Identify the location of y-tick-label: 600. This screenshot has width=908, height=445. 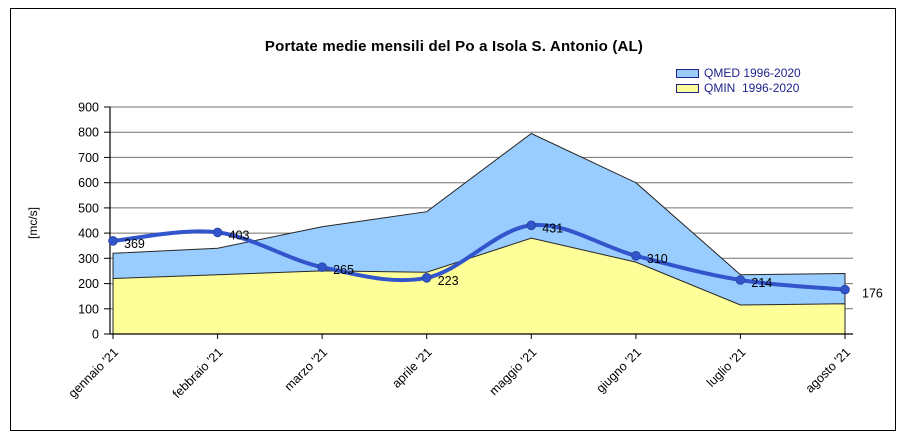
(88, 183).